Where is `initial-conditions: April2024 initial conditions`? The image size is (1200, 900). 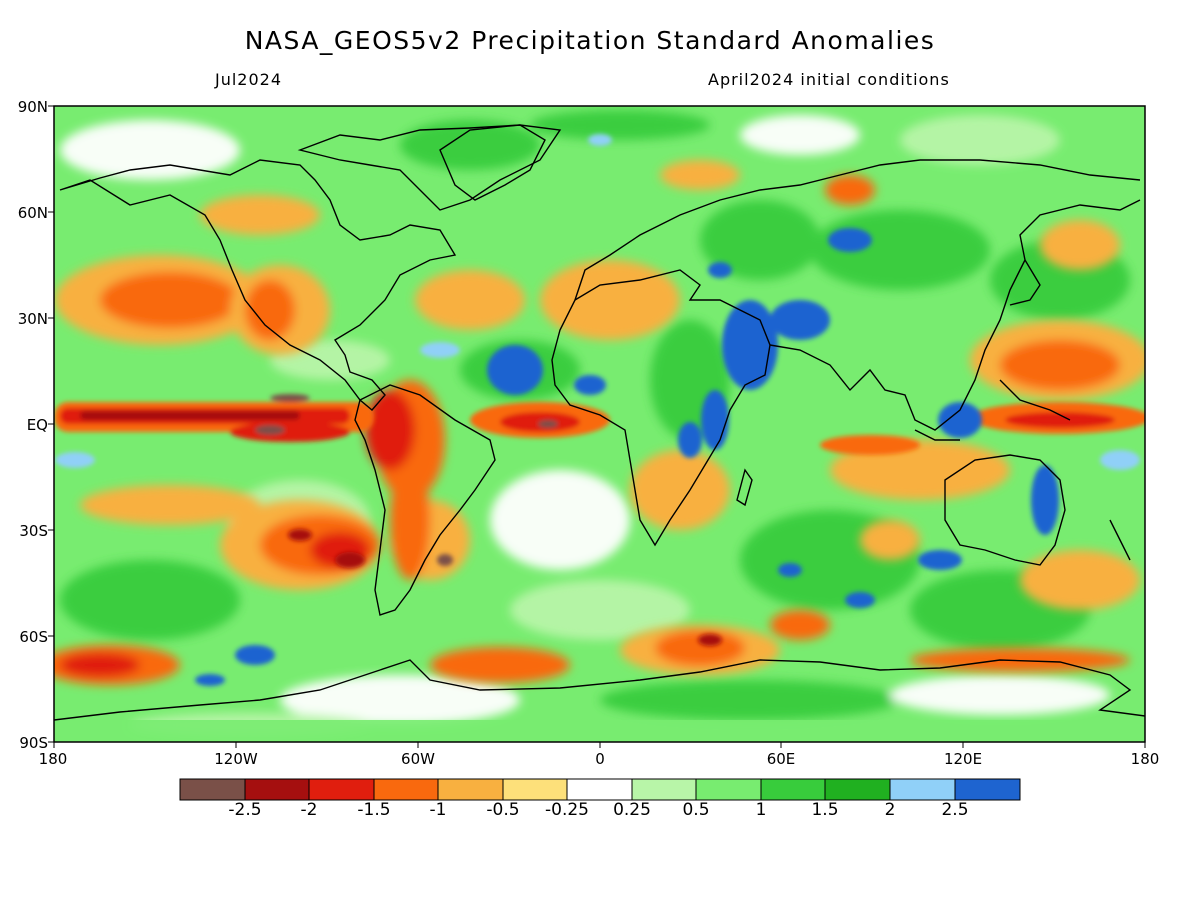 initial-conditions: April2024 initial conditions is located at coordinates (829, 79).